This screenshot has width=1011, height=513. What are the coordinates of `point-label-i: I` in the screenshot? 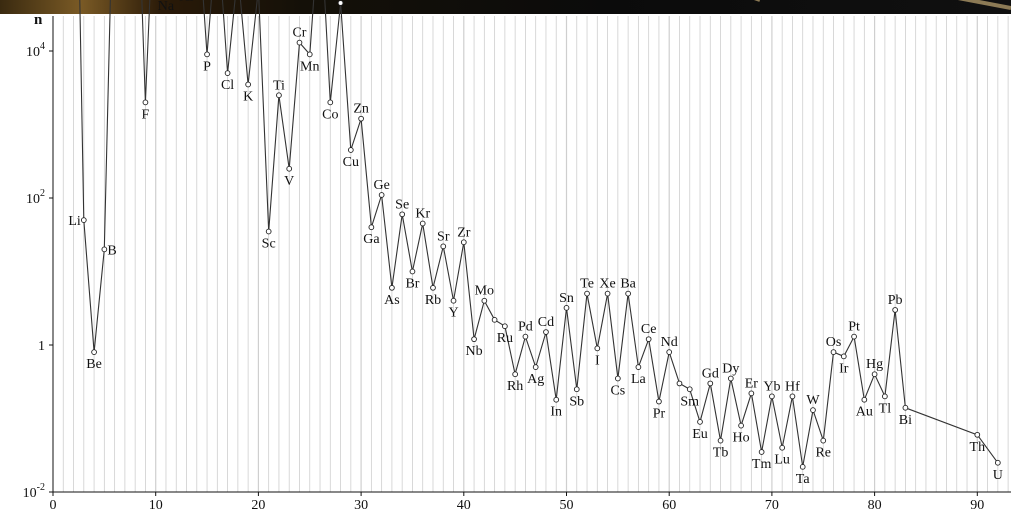 It's located at (597, 360).